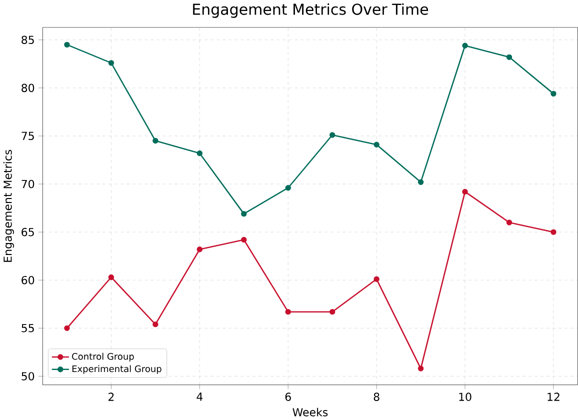 The image size is (578, 420). What do you see at coordinates (310, 412) in the screenshot?
I see `x-axis-title: Weeks` at bounding box center [310, 412].